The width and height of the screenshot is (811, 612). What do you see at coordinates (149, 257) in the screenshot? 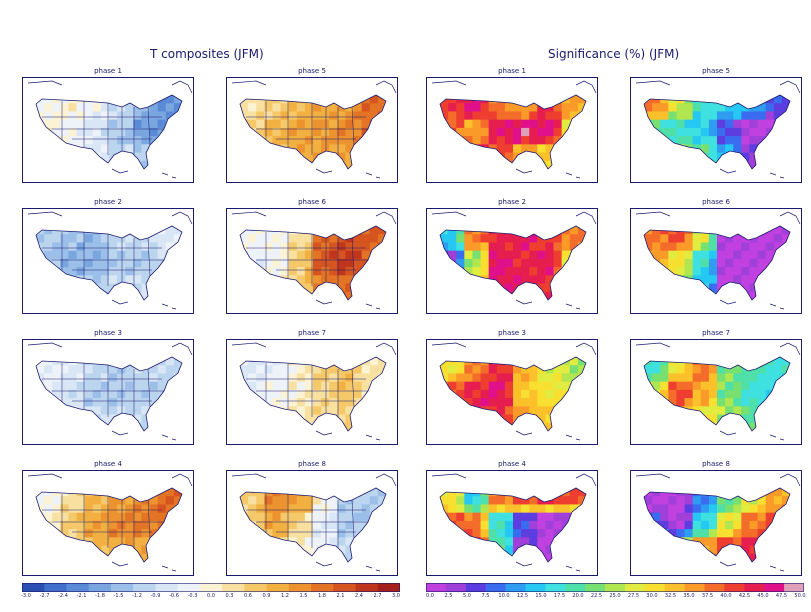
I see `state-border` at bounding box center [149, 257].